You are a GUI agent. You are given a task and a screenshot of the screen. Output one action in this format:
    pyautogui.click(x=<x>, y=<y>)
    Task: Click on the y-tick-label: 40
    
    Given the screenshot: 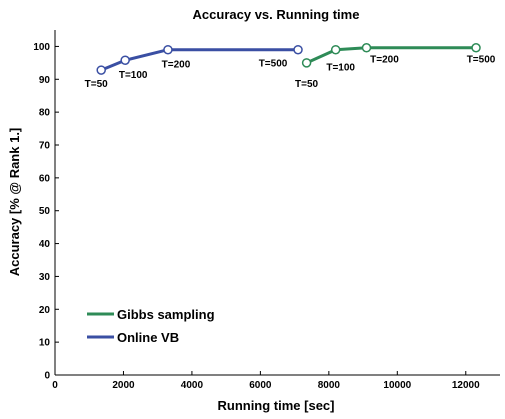 What is the action you would take?
    pyautogui.click(x=45, y=244)
    